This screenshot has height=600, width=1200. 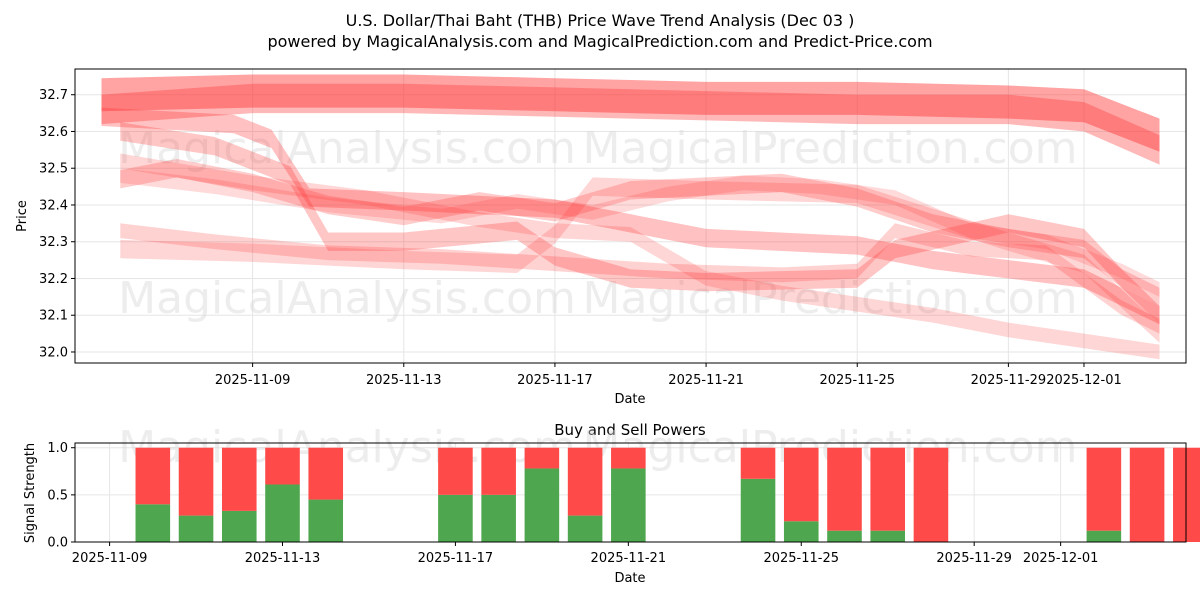 What do you see at coordinates (404, 380) in the screenshot?
I see `price-xtick-label: 2025-11-13` at bounding box center [404, 380].